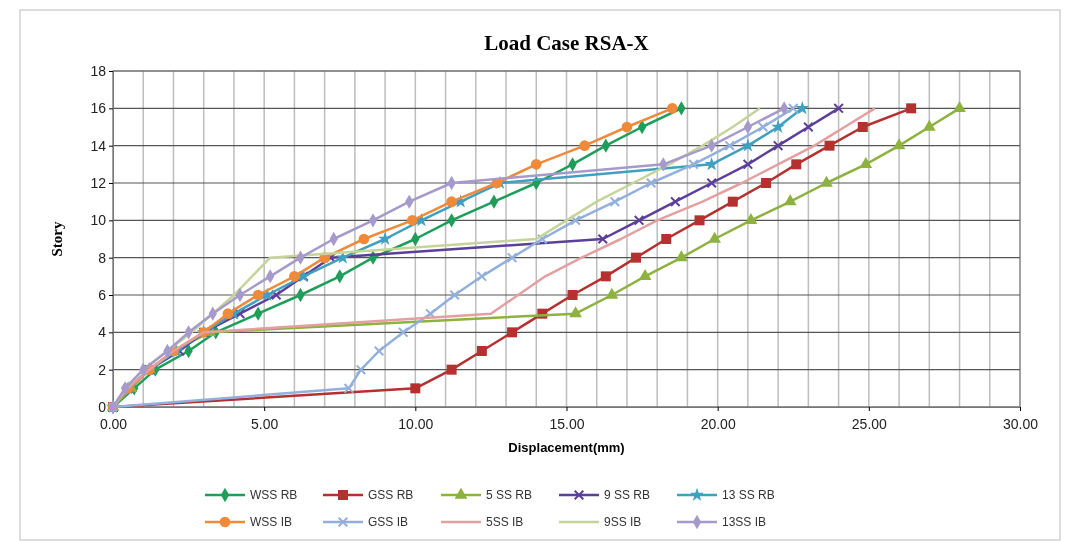  I want to click on y-tick-label: 4, so click(102, 332).